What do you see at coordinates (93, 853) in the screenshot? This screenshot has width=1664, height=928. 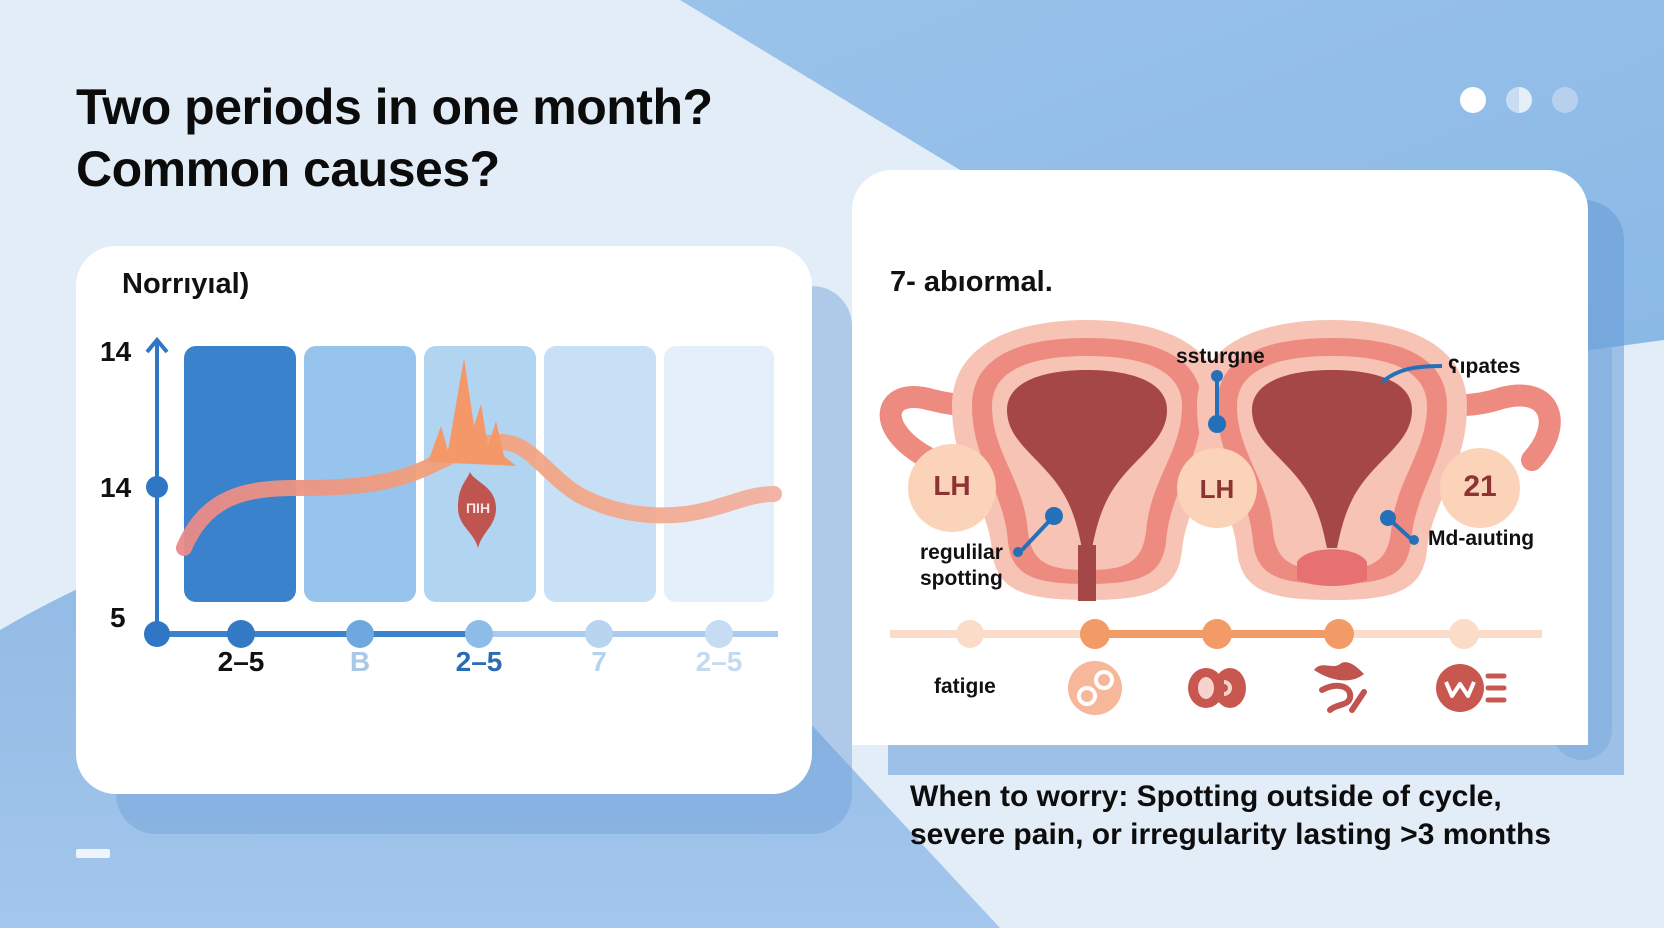 I see `slide-indicator-dash` at bounding box center [93, 853].